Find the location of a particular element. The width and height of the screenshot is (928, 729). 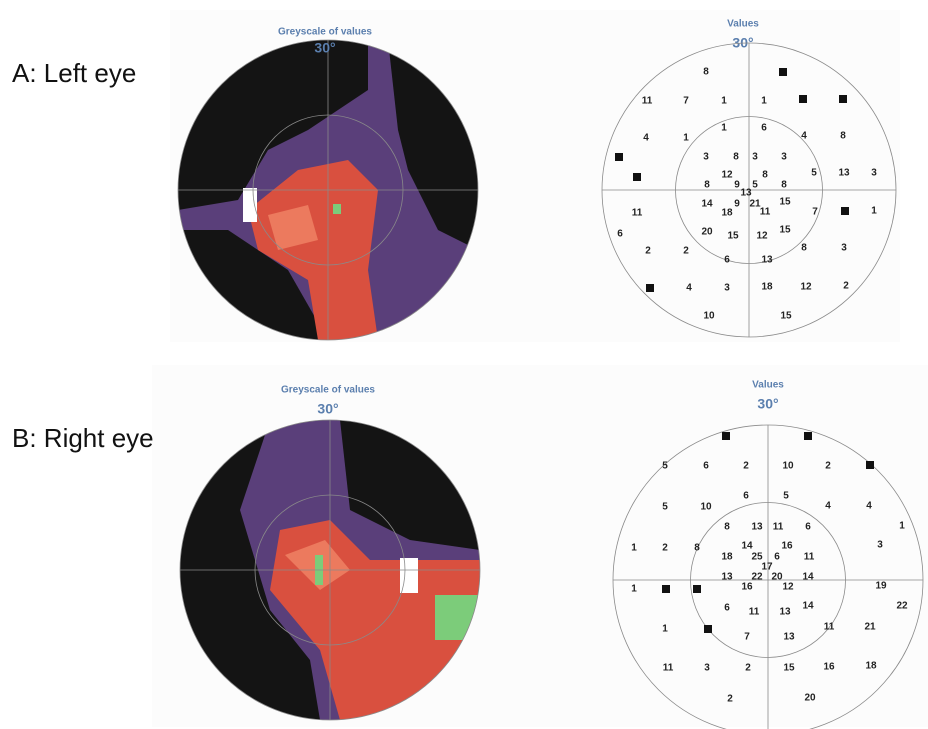

value-number: 9 is located at coordinates (737, 185).